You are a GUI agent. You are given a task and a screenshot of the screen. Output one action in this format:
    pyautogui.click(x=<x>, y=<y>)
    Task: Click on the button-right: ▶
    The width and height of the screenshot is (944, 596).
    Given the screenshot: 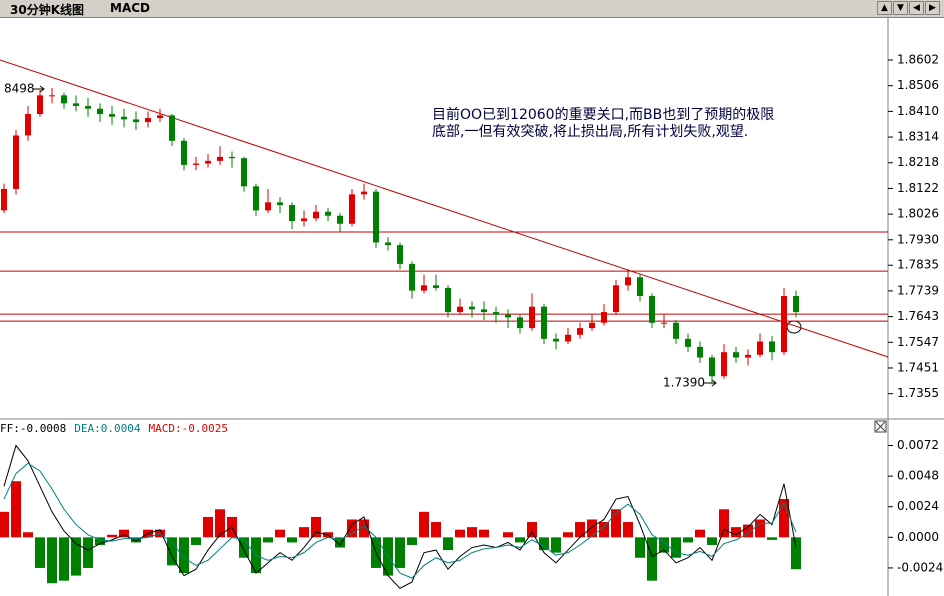 What is the action you would take?
    pyautogui.click(x=932, y=8)
    